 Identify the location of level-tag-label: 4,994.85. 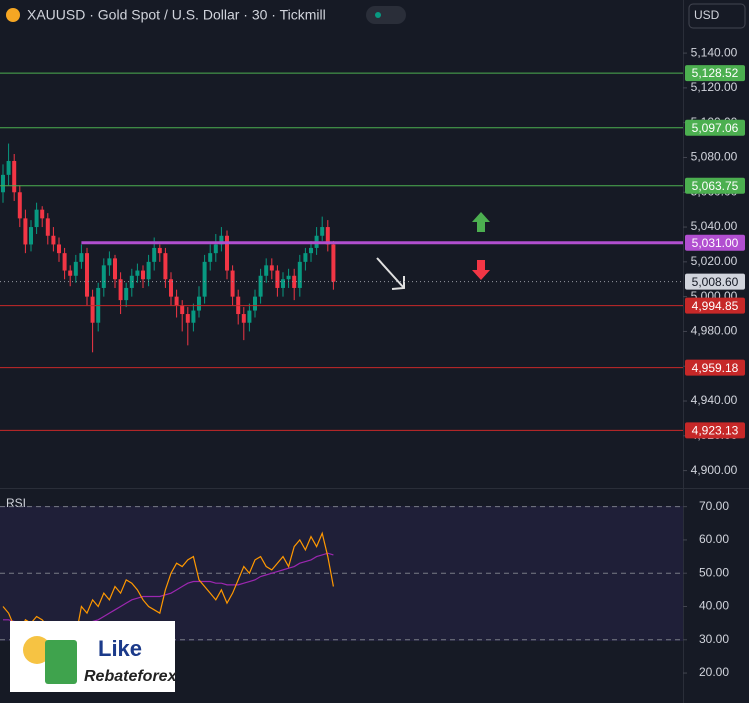
(715, 306).